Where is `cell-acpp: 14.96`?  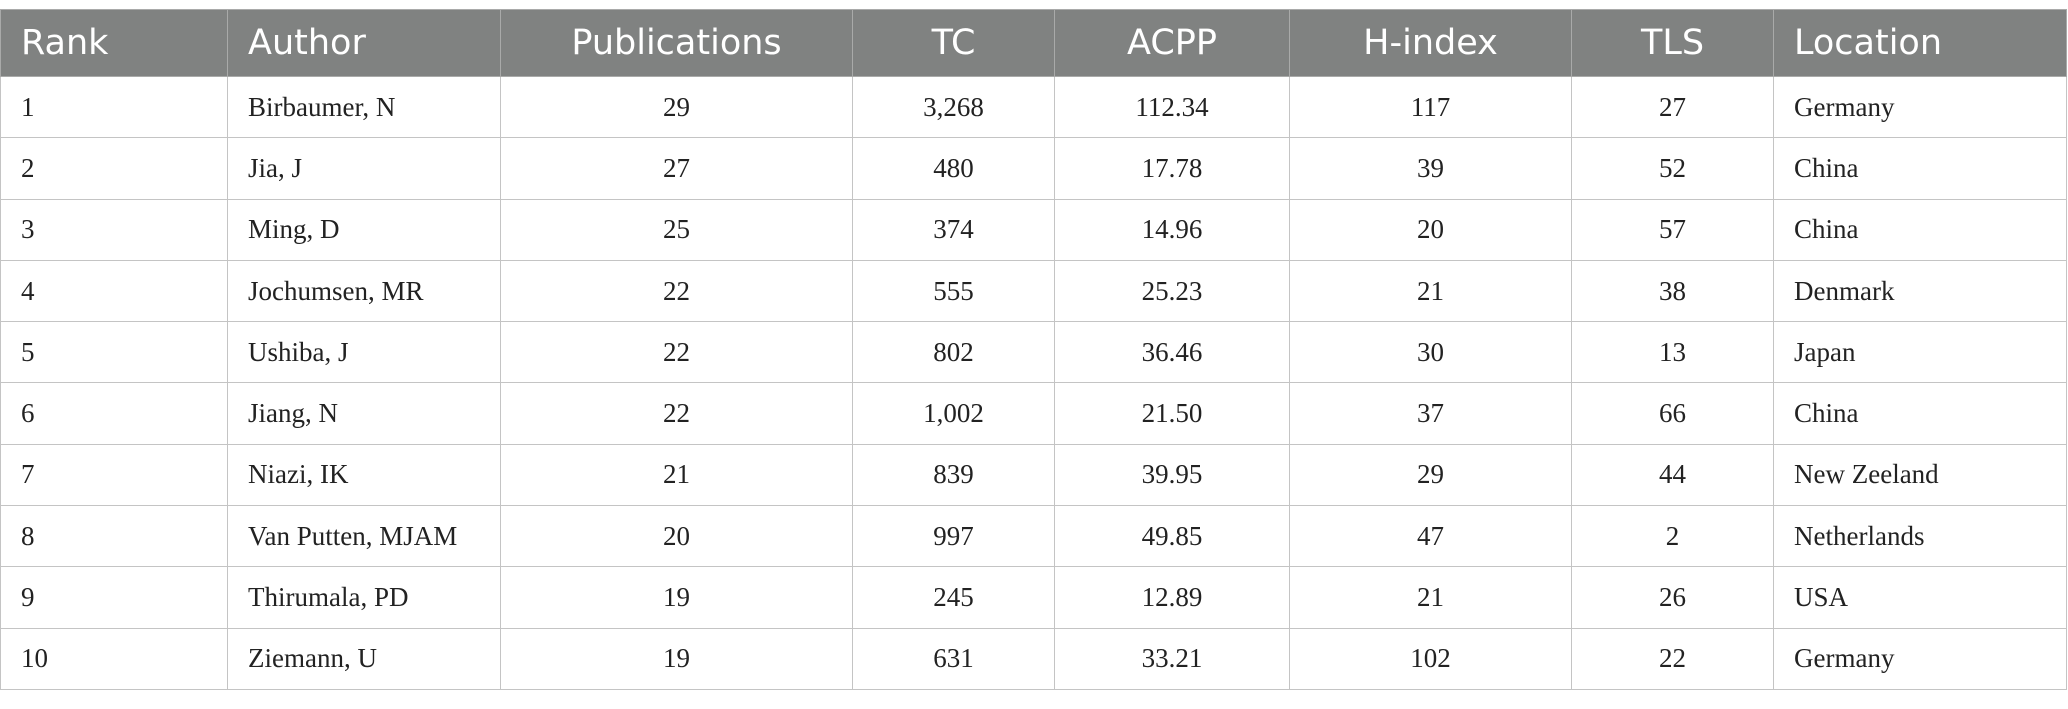 cell-acpp: 14.96 is located at coordinates (1172, 229).